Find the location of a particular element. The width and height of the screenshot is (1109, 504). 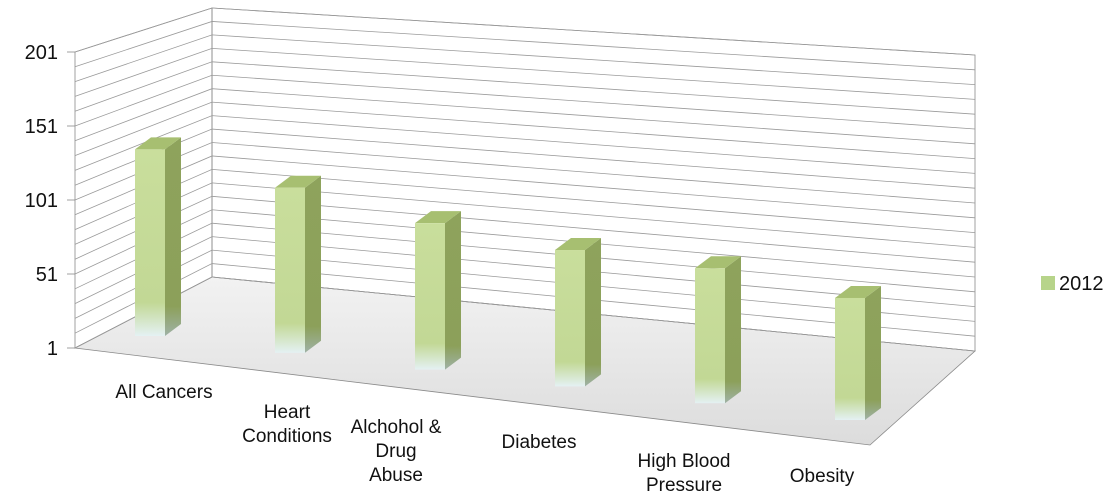

y-tick-label: 201 is located at coordinates (41, 53).